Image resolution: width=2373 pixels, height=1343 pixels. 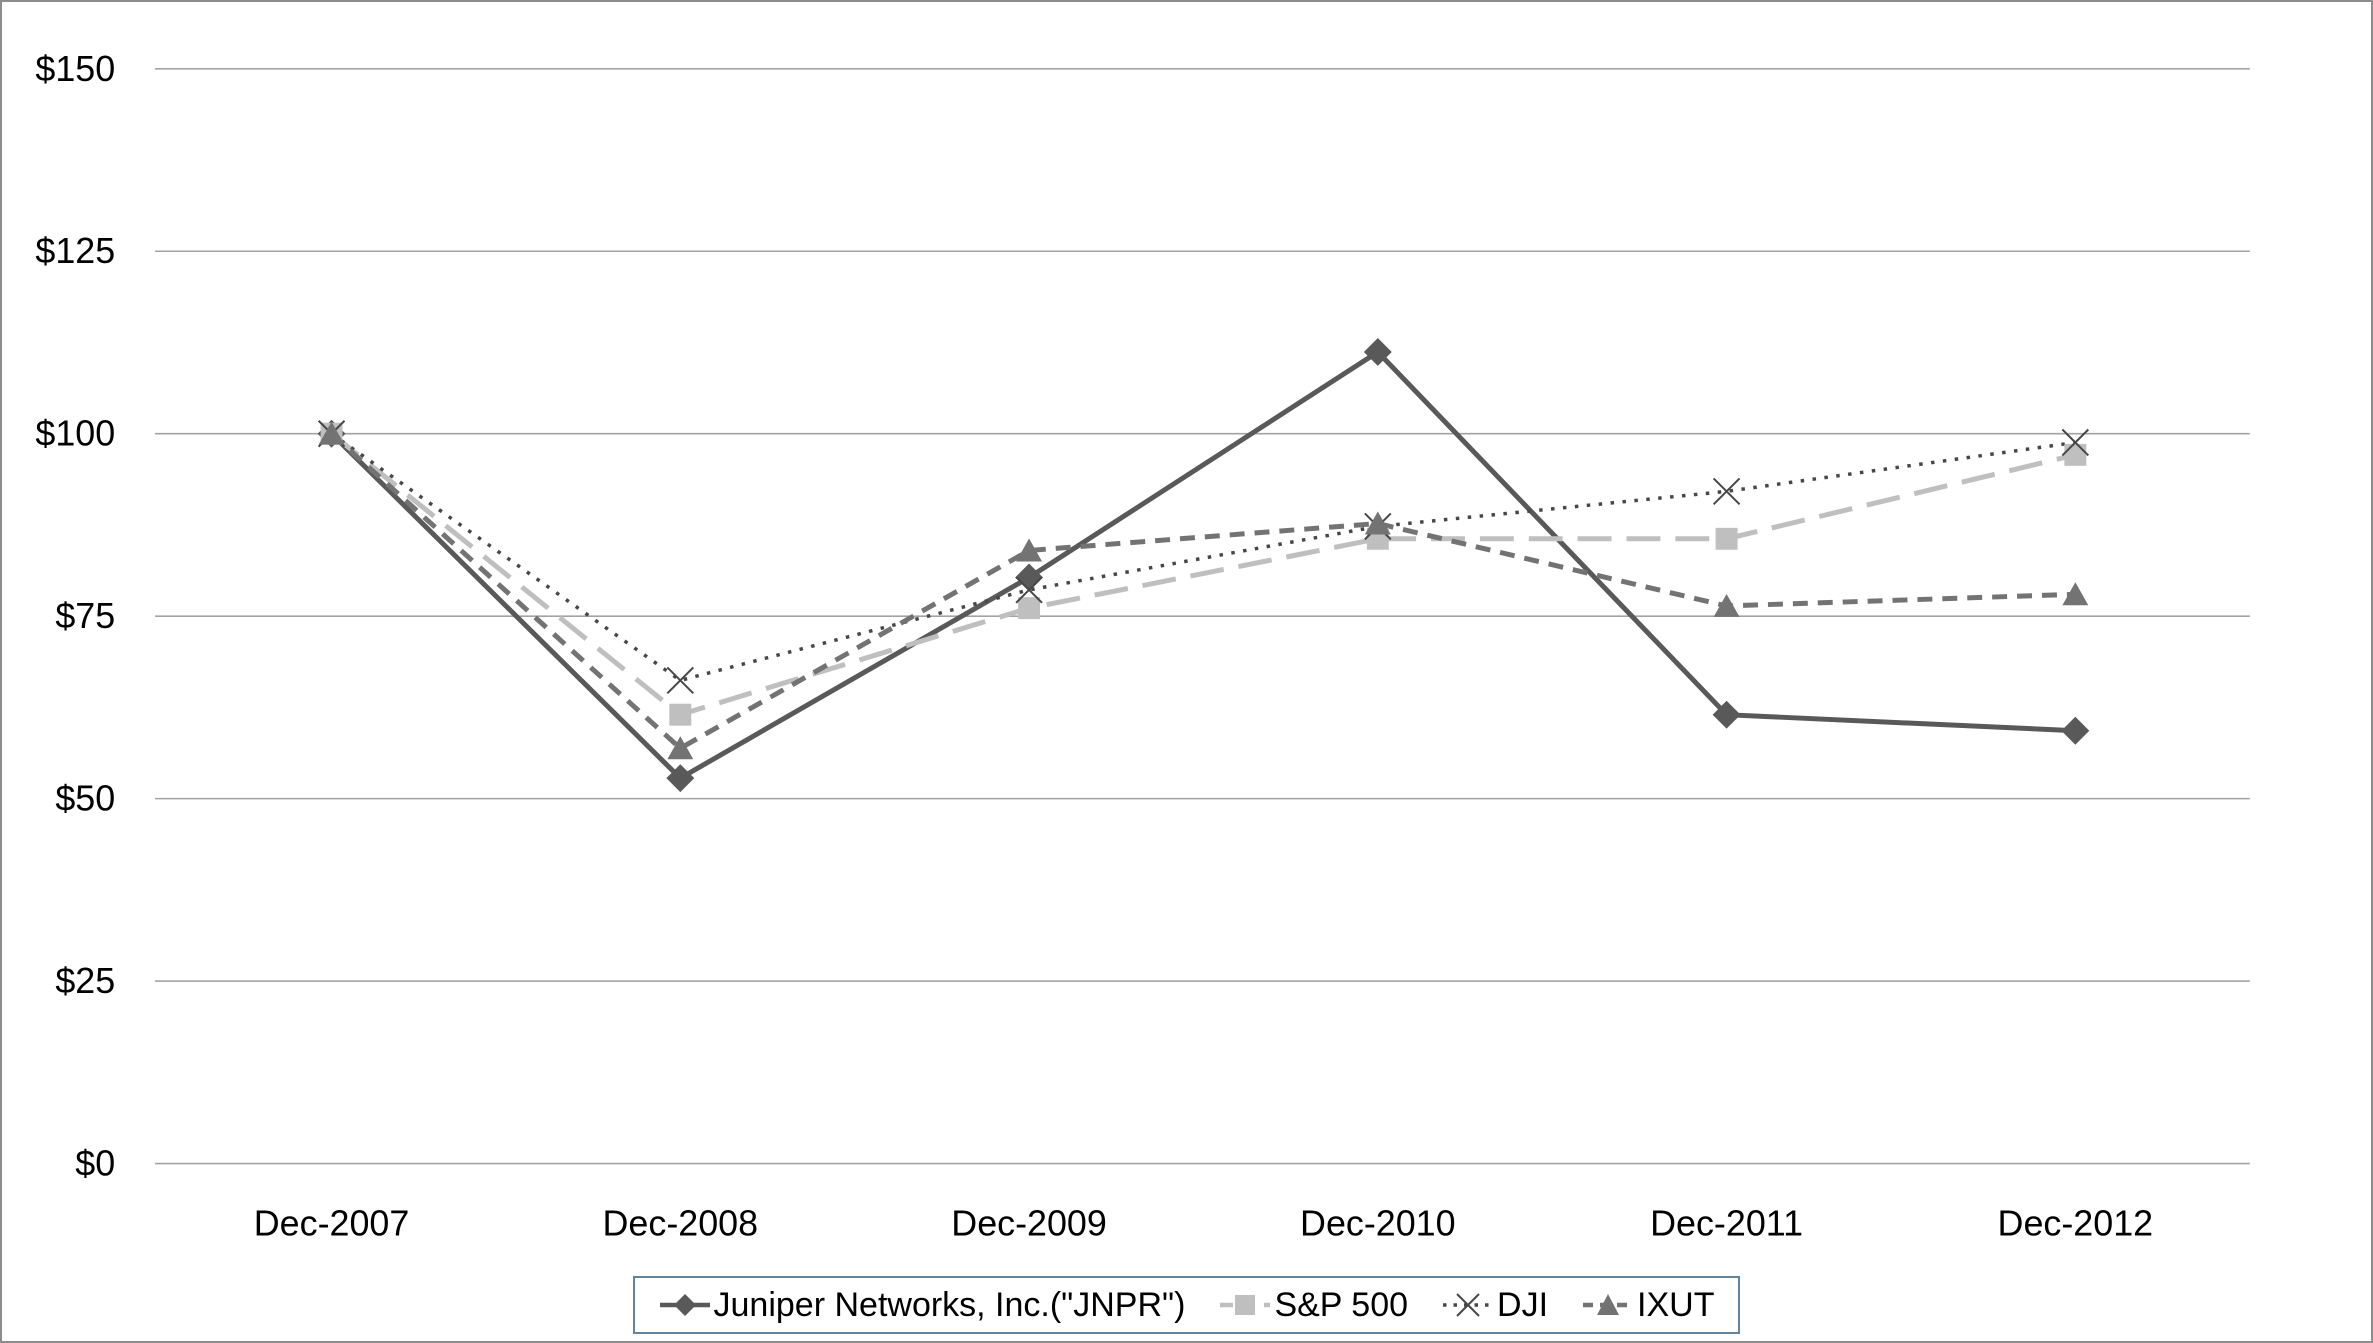 I want to click on x-axis-tick-label: Dec-2011, so click(x=1726, y=1223).